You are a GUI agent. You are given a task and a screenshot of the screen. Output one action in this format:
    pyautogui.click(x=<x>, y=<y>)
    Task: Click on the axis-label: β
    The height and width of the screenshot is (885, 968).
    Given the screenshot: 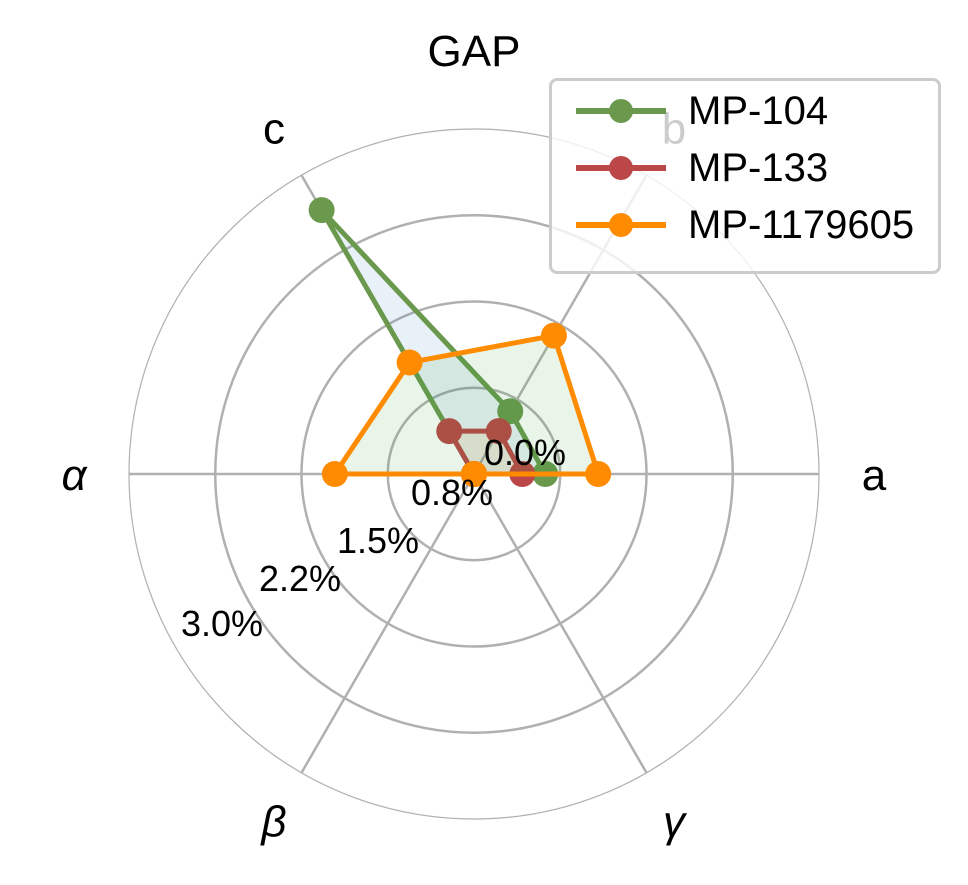 What is the action you would take?
    pyautogui.click(x=272, y=821)
    